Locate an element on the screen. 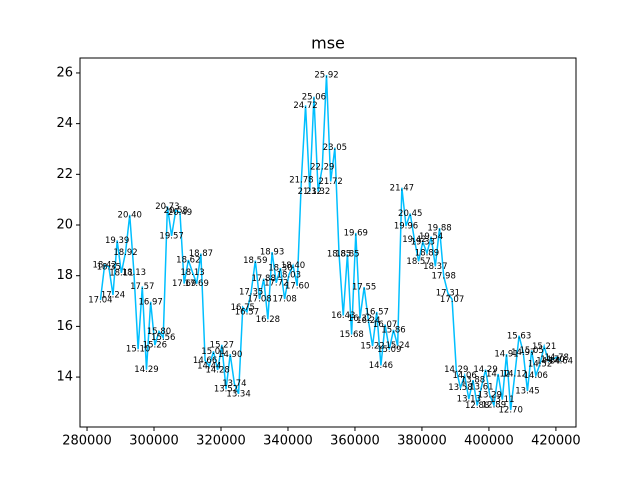  y-tick-label: 16 is located at coordinates (64, 326).